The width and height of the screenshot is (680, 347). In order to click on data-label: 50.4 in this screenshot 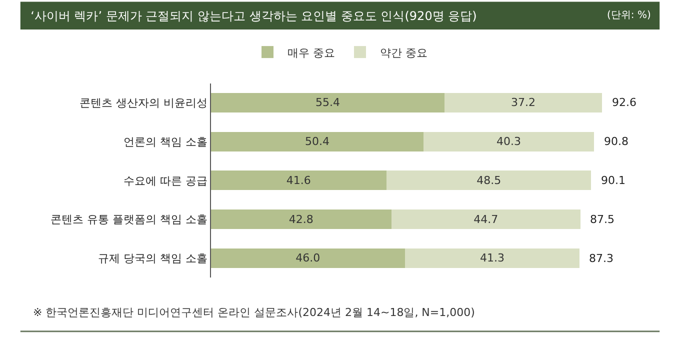, I will do `click(317, 141)`.